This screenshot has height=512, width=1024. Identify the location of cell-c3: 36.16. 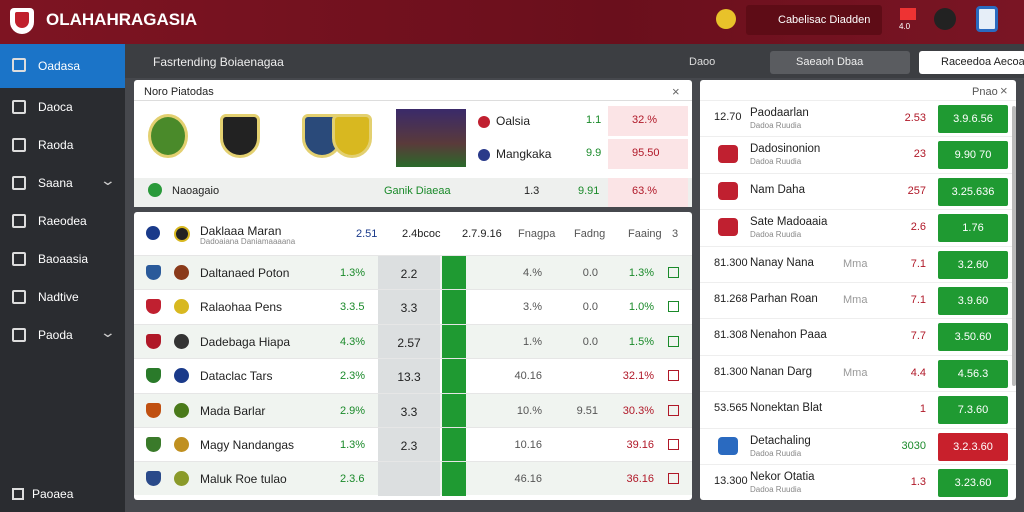
(640, 479).